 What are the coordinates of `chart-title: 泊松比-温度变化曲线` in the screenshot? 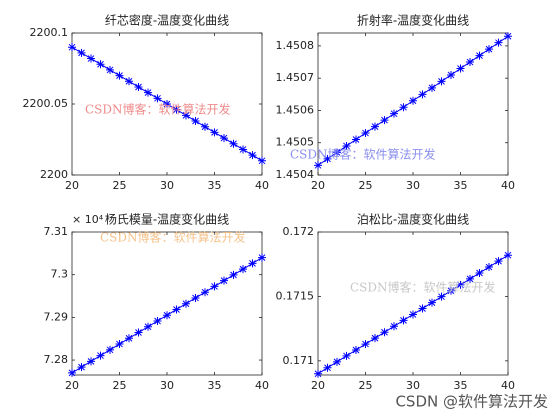 It's located at (413, 219).